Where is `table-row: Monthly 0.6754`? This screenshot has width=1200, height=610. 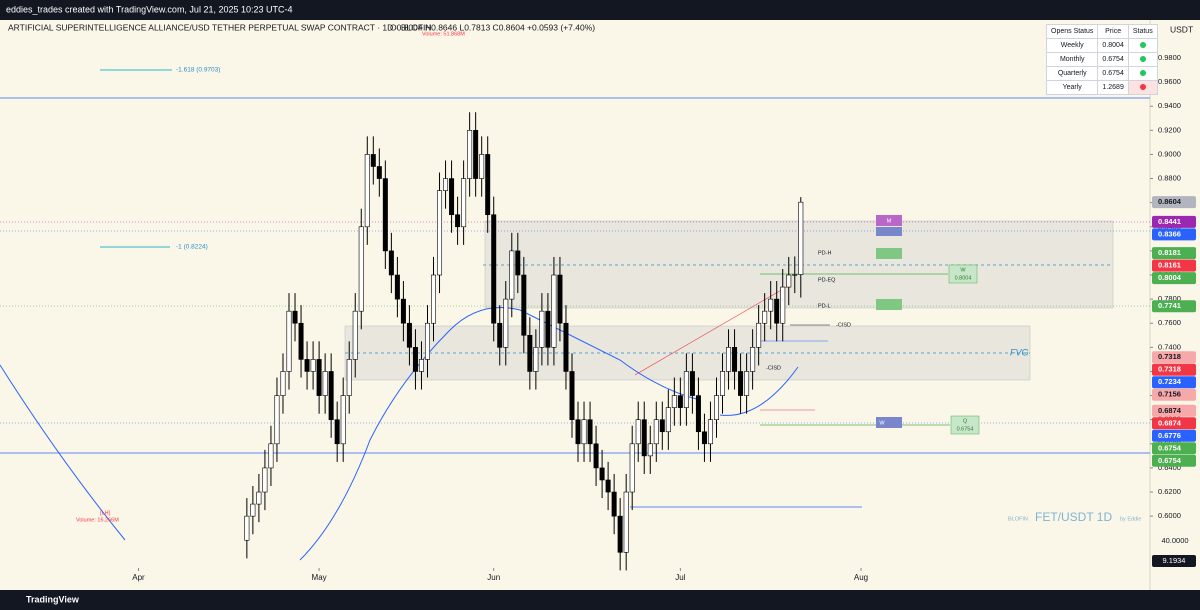 table-row: Monthly 0.6754 is located at coordinates (1101, 59).